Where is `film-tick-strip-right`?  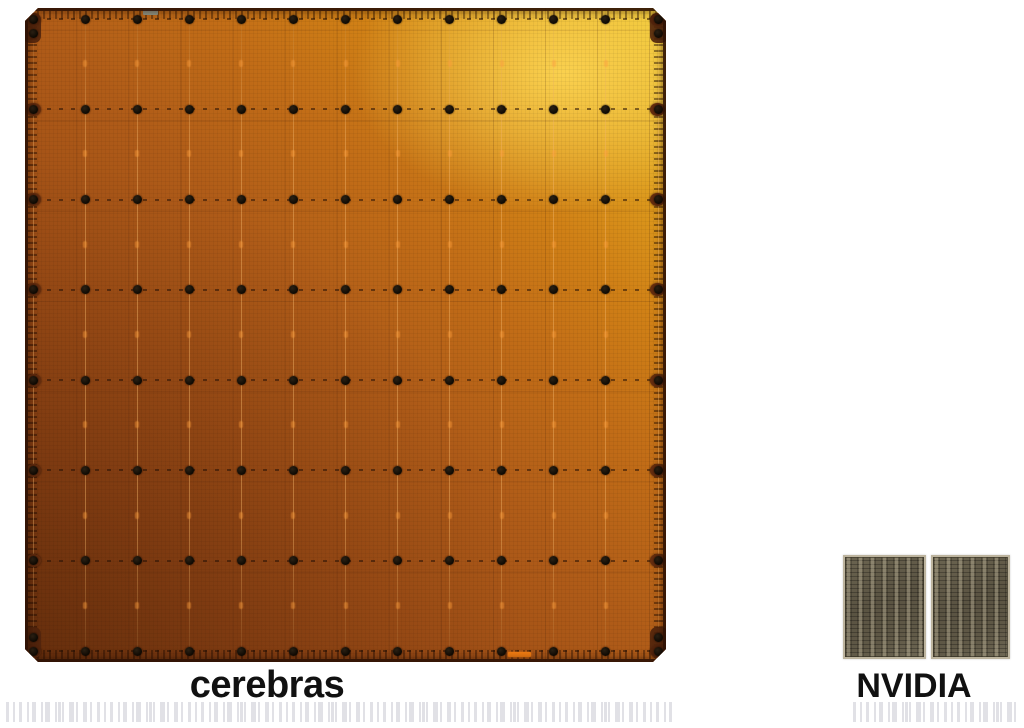
film-tick-strip-right is located at coordinates (937, 712).